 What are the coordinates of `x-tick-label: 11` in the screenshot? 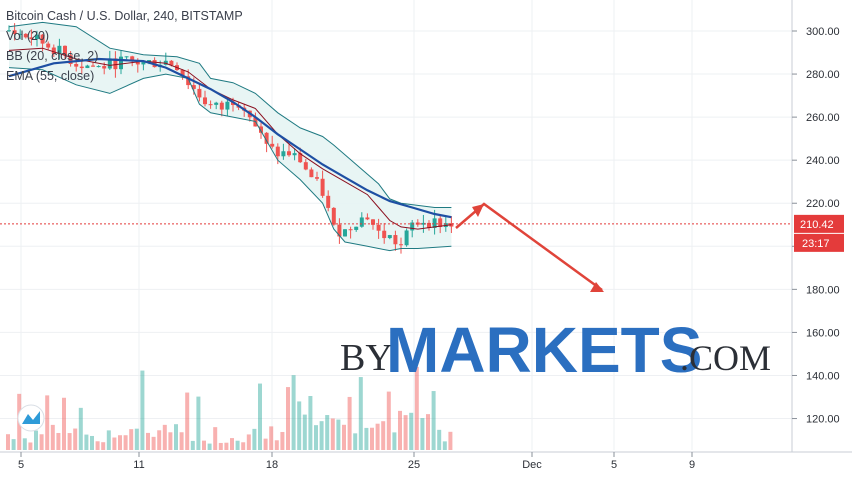 It's located at (138, 465).